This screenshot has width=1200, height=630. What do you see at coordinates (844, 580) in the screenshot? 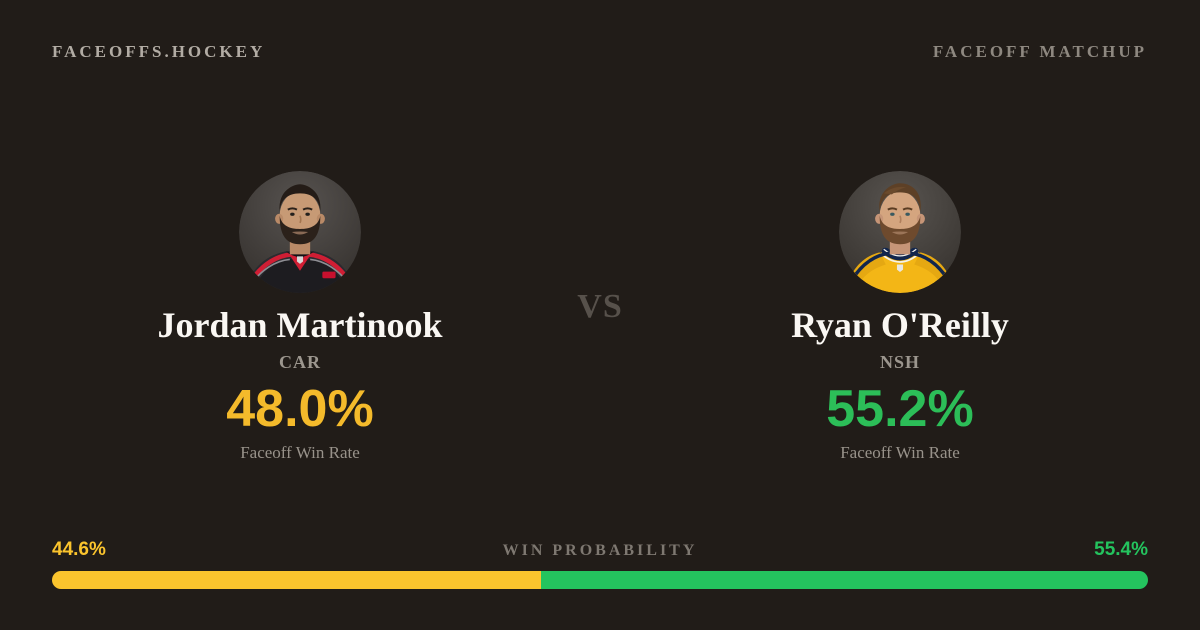
I see `win-probability-bar-right-segment` at bounding box center [844, 580].